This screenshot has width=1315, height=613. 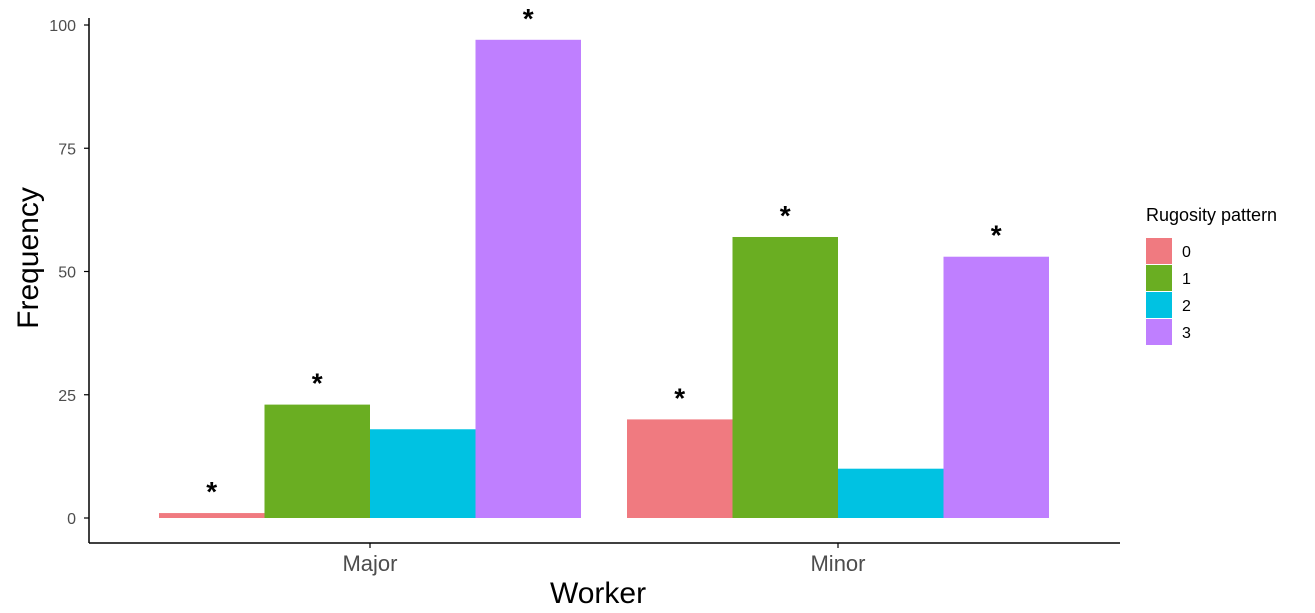 I want to click on legend-label-0: 0, so click(x=1186, y=252).